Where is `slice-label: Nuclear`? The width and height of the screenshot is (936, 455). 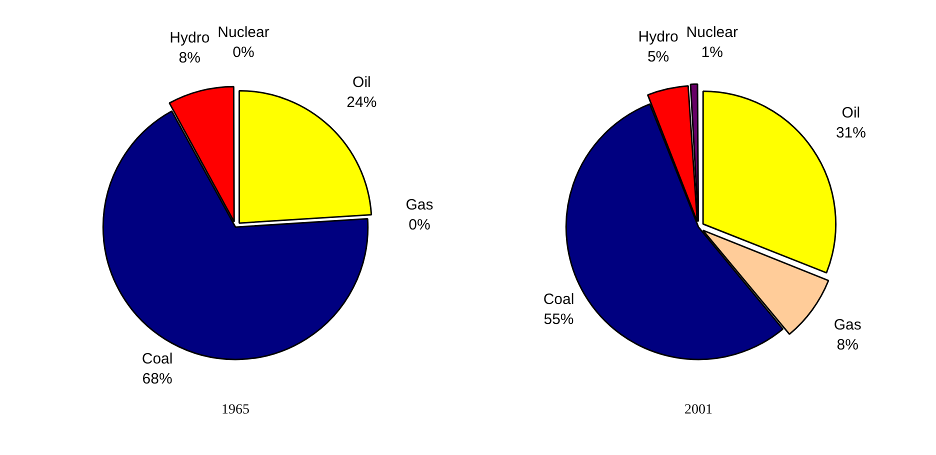
slice-label: Nuclear is located at coordinates (712, 32).